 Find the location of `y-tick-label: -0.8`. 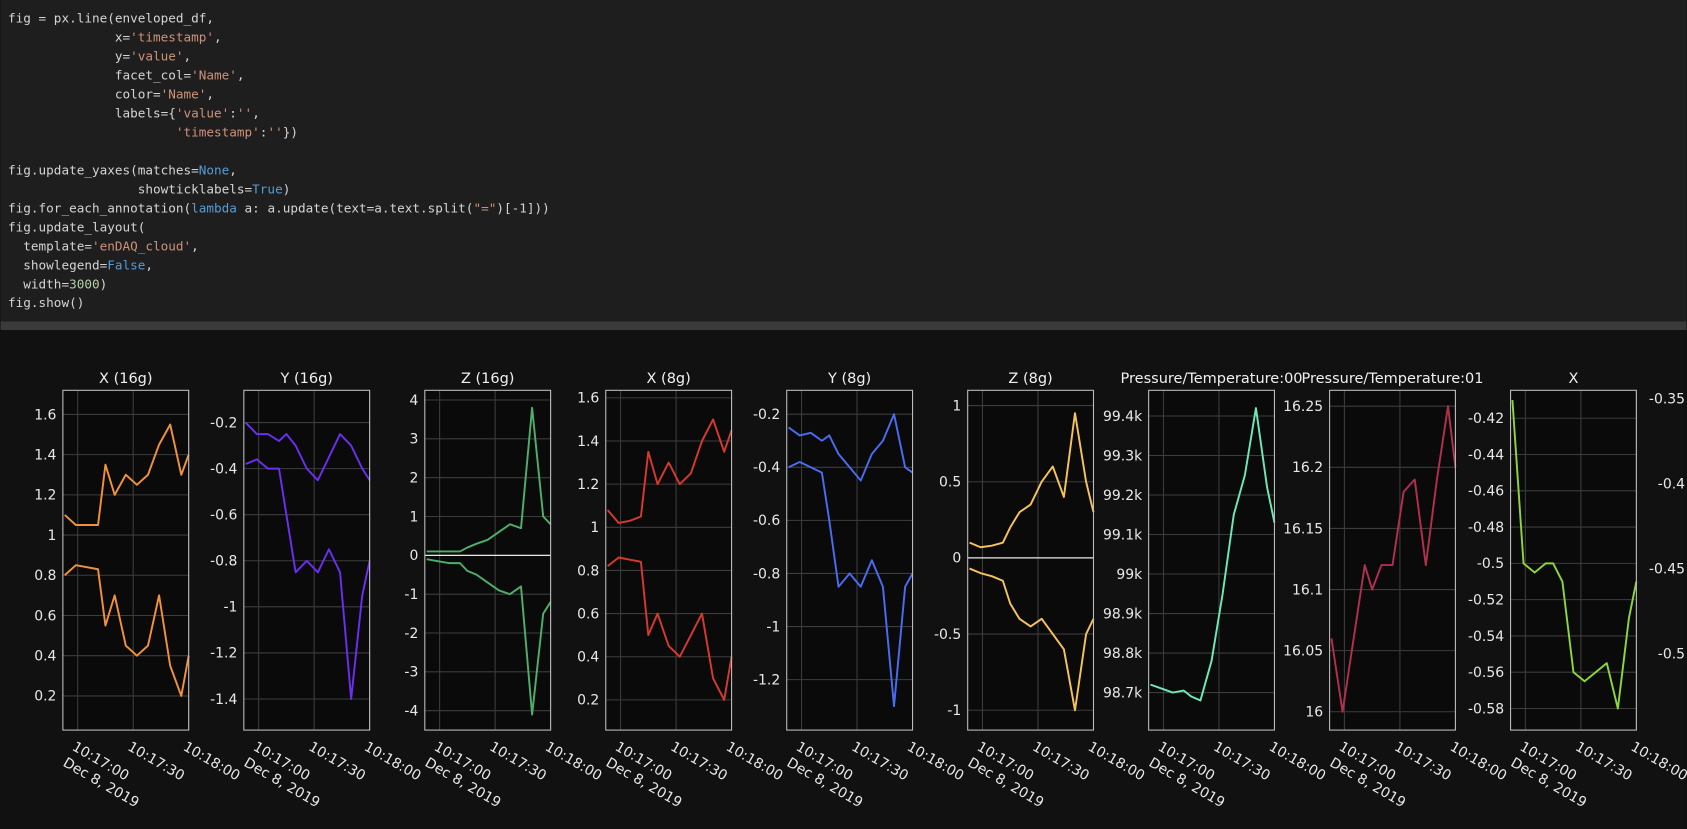

y-tick-label: -0.8 is located at coordinates (766, 574).